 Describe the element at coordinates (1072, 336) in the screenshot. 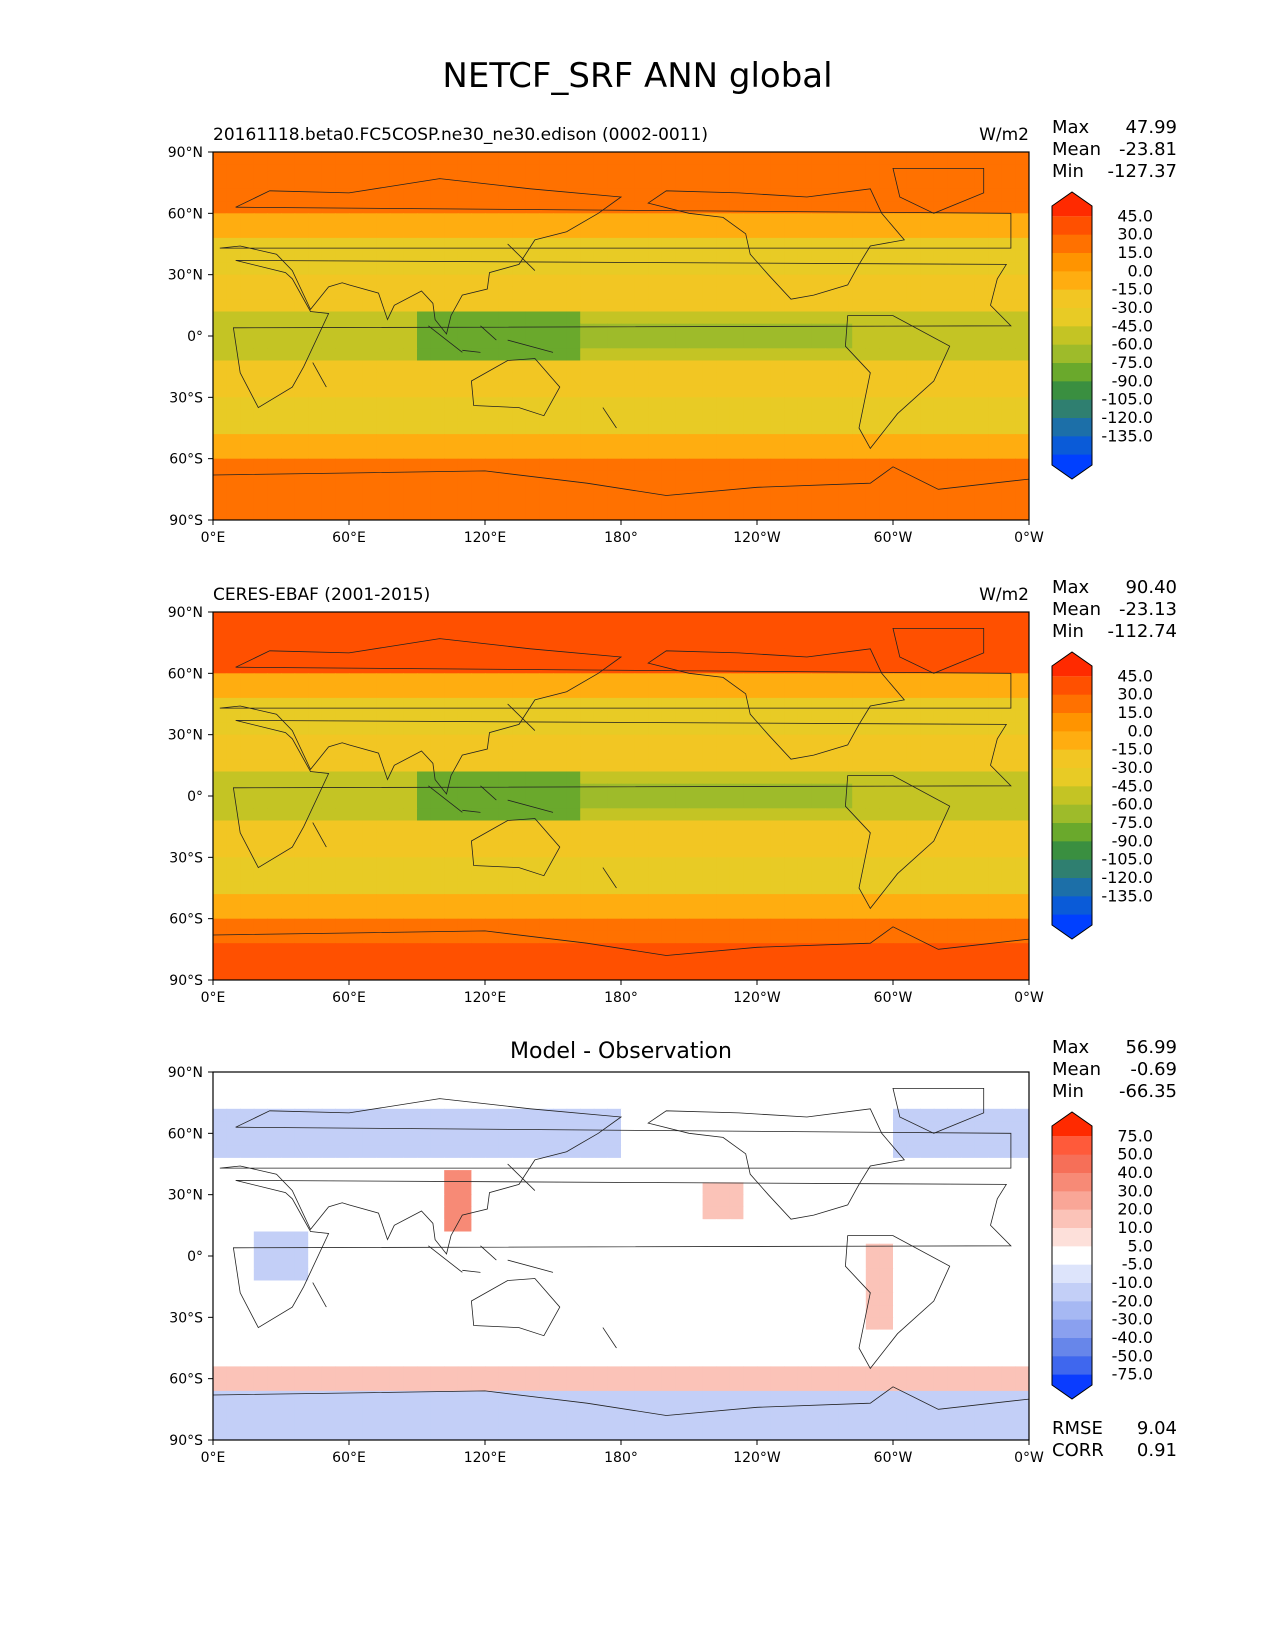

I see `colorbar-cell` at that location.